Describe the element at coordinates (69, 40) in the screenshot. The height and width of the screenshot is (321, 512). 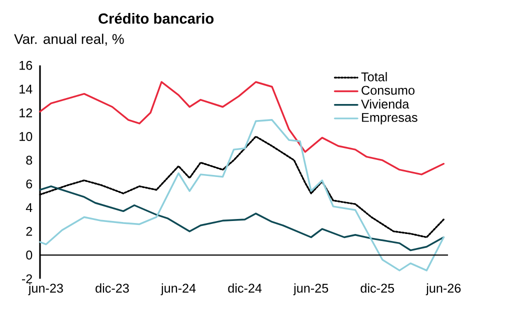
I see `y-axis-title: Var. anual real, %` at that location.